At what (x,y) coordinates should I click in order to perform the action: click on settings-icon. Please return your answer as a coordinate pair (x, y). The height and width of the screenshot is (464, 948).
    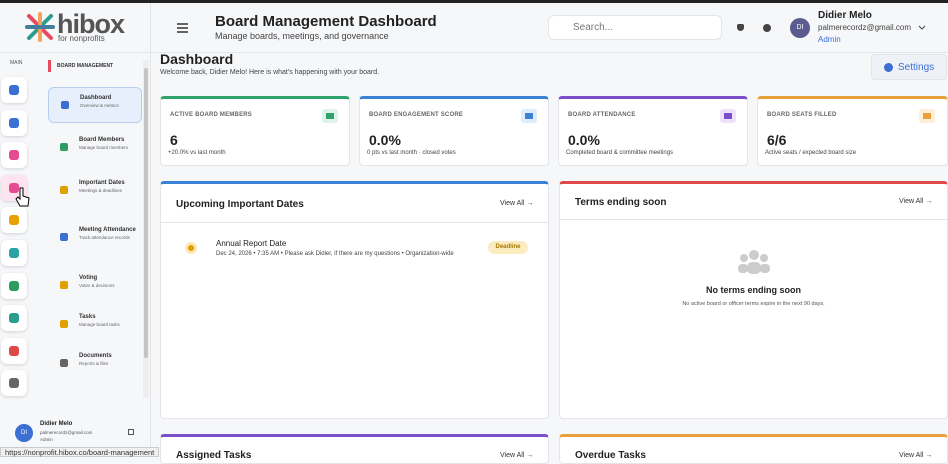
    Looking at the image, I should click on (888, 67).